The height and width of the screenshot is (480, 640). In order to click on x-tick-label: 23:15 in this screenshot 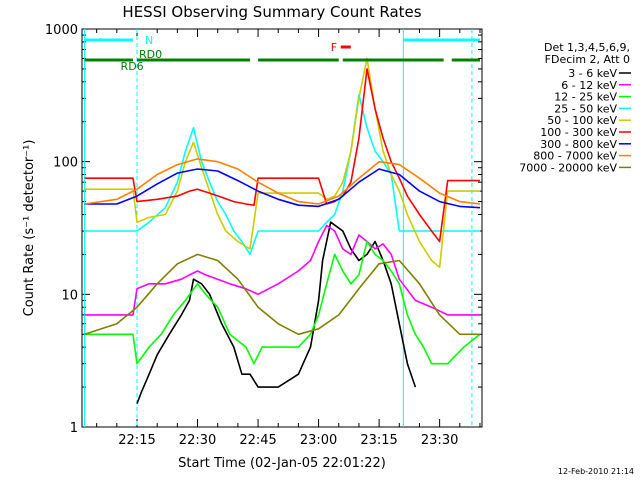, I will do `click(378, 440)`.